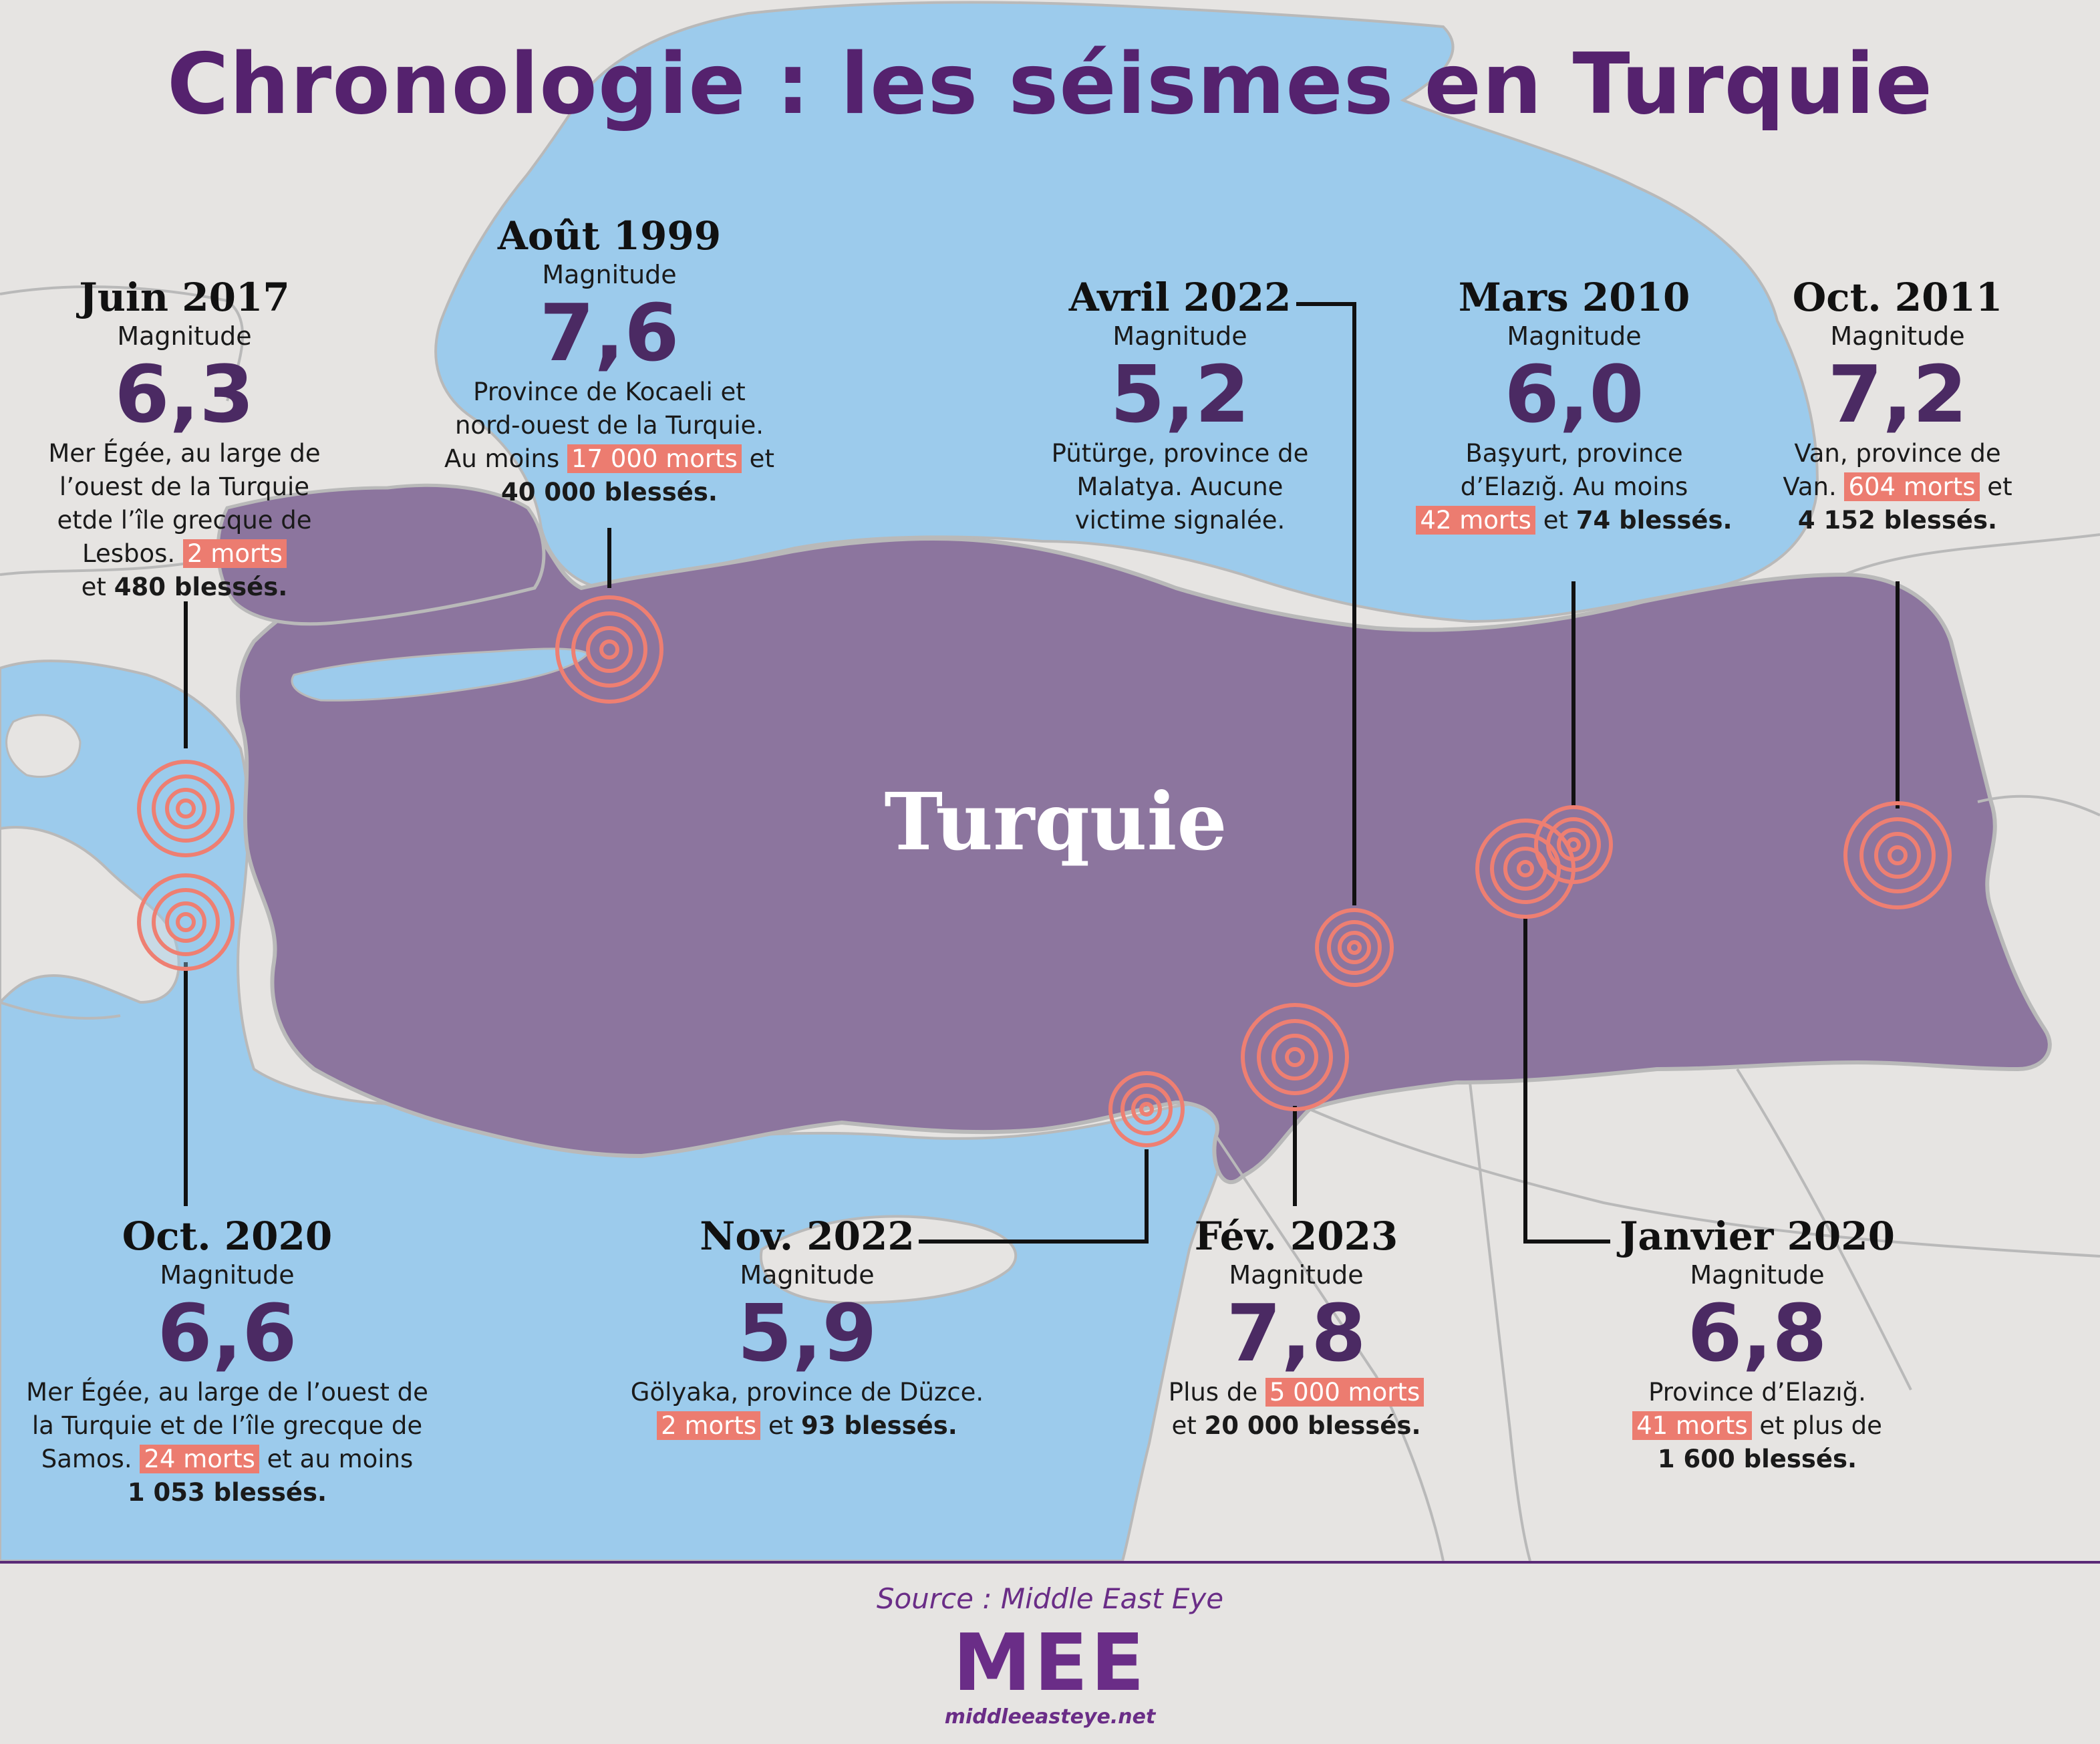  I want to click on description-line: 1 053 blessés., so click(227, 1492).